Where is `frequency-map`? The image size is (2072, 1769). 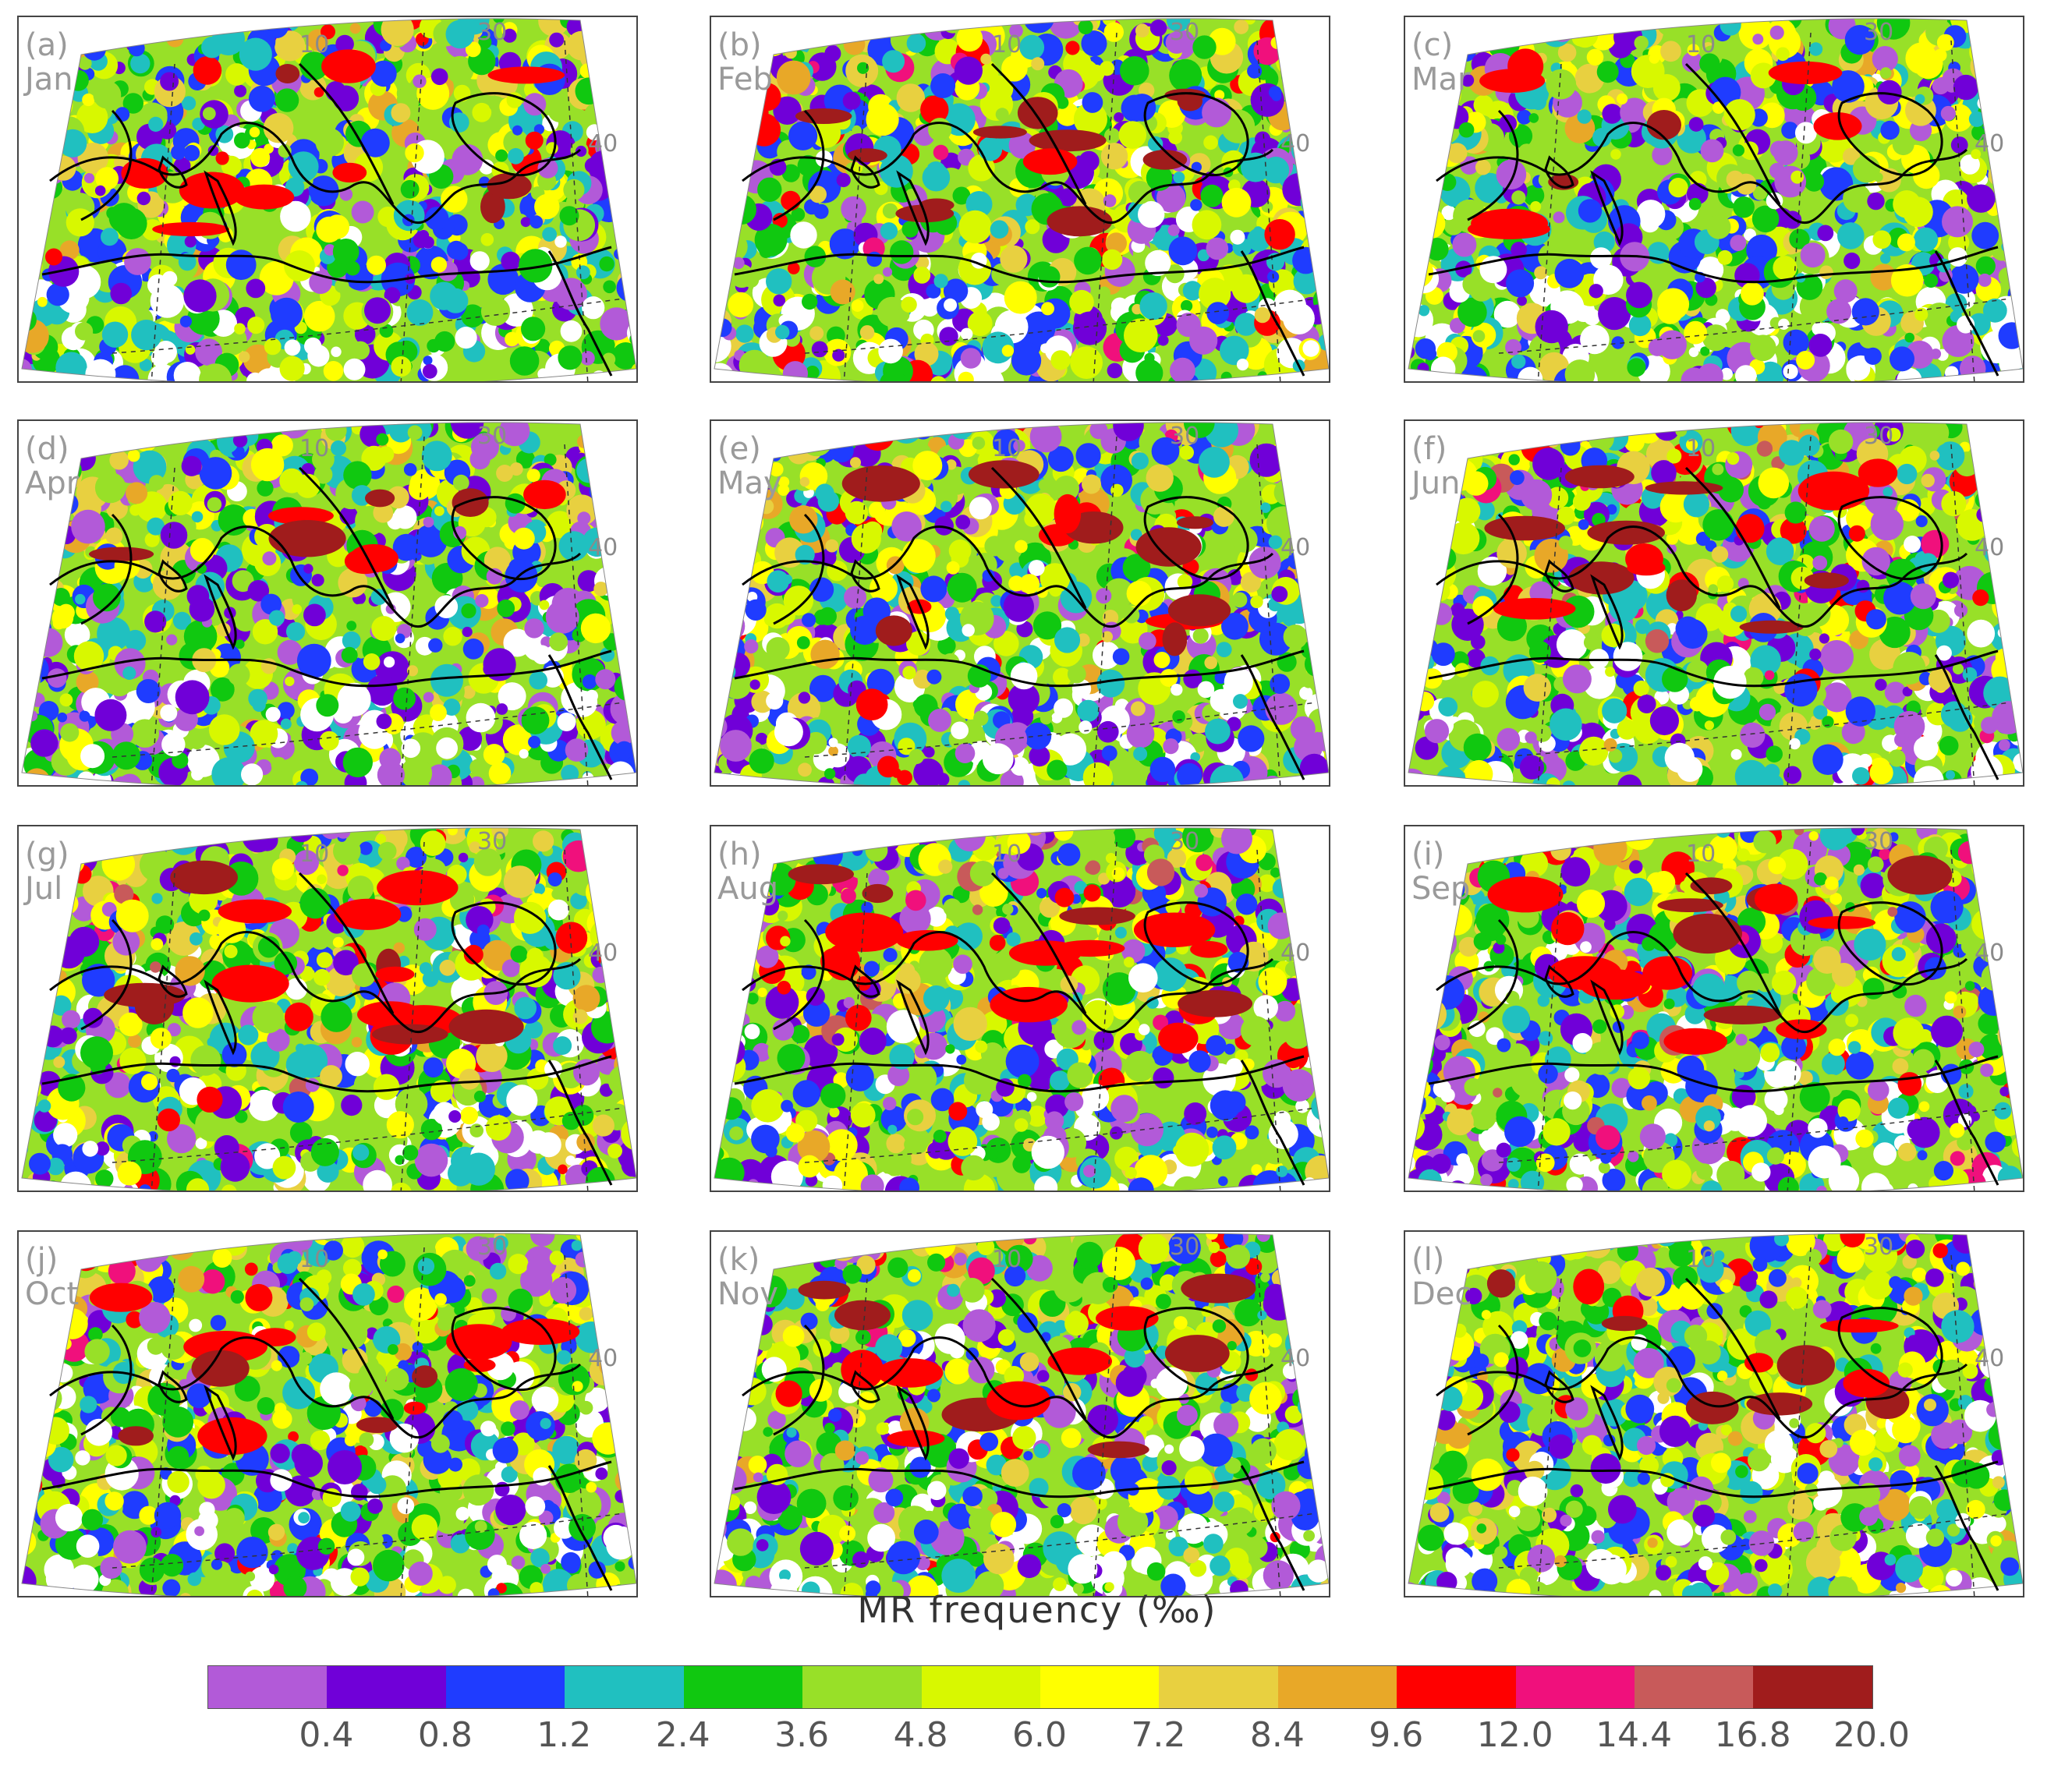 frequency-map is located at coordinates (328, 603).